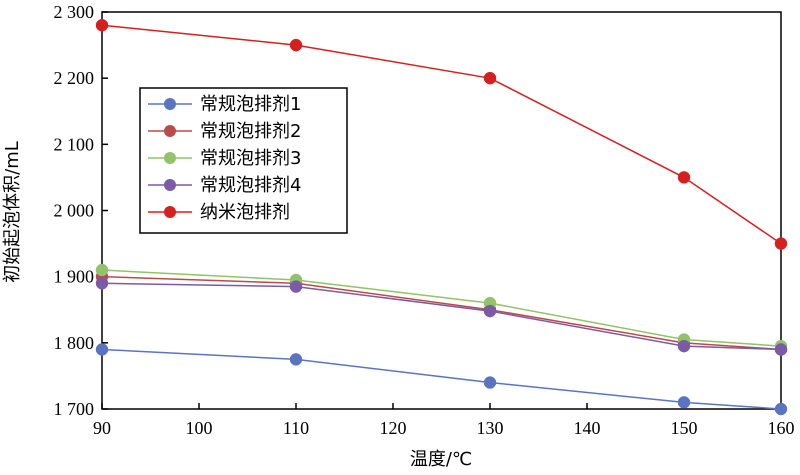  I want to click on y-tick-label: 2 300, so click(74, 12).